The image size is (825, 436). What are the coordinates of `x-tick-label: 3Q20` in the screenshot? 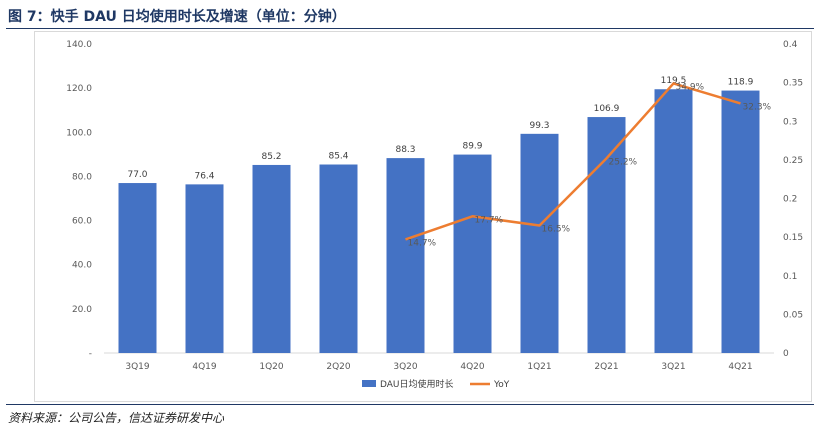 It's located at (405, 367).